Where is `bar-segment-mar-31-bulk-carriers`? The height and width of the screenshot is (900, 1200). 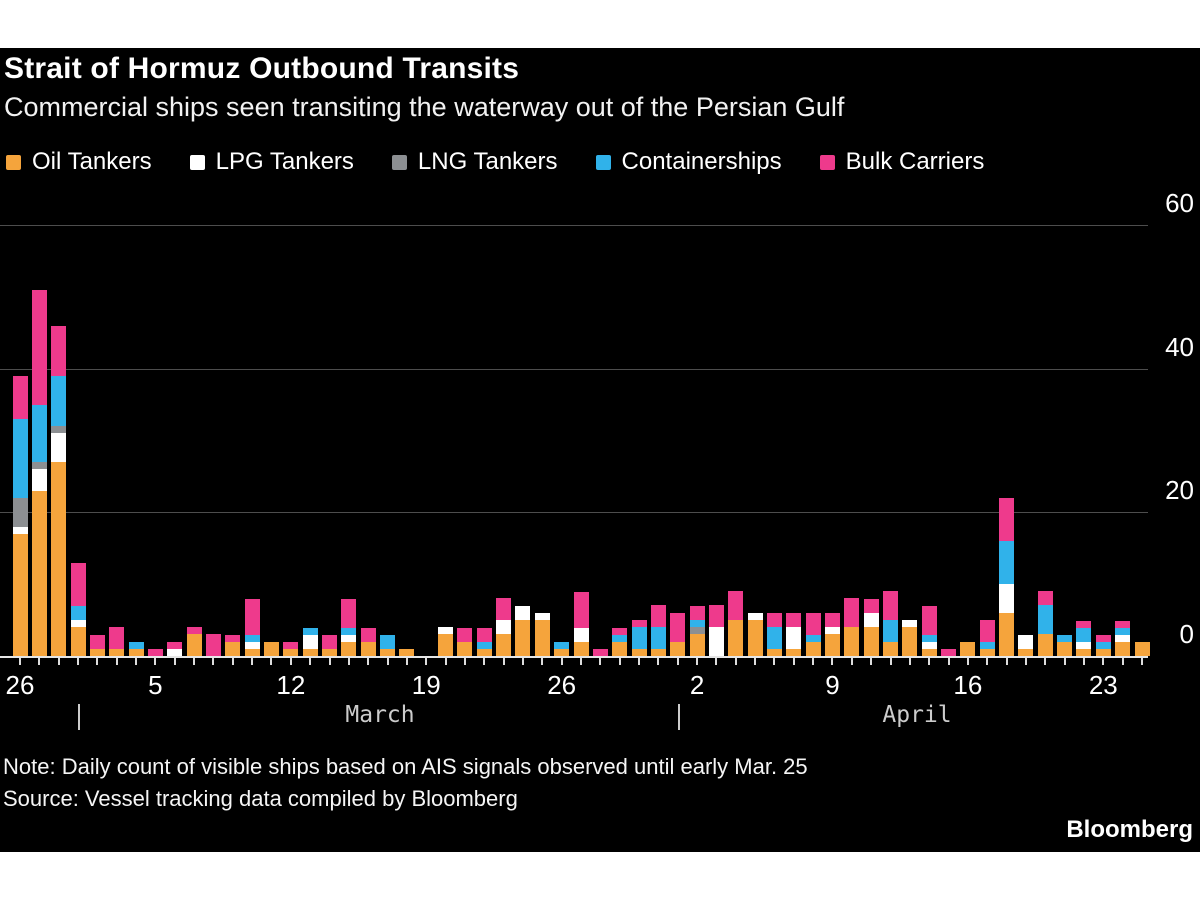
bar-segment-mar-31-bulk-carriers is located at coordinates (658, 616).